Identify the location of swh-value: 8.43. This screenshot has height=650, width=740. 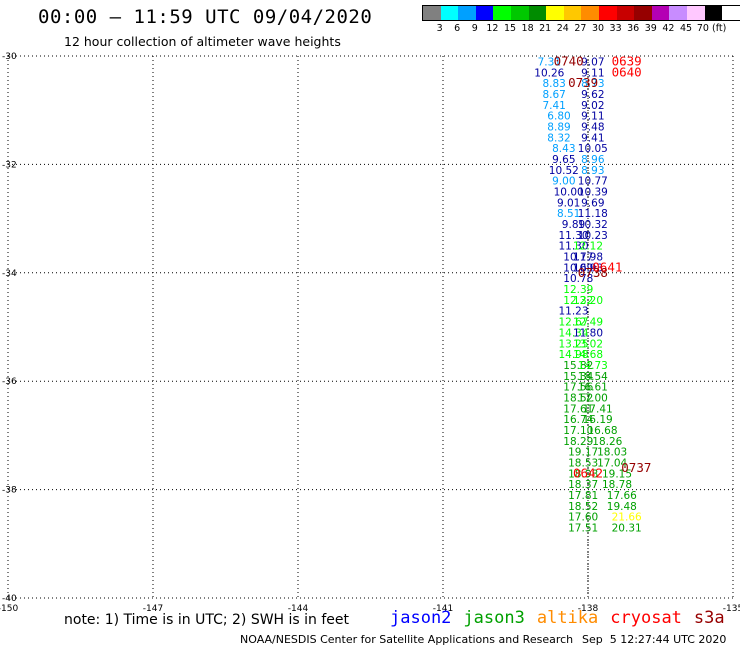
(563, 149).